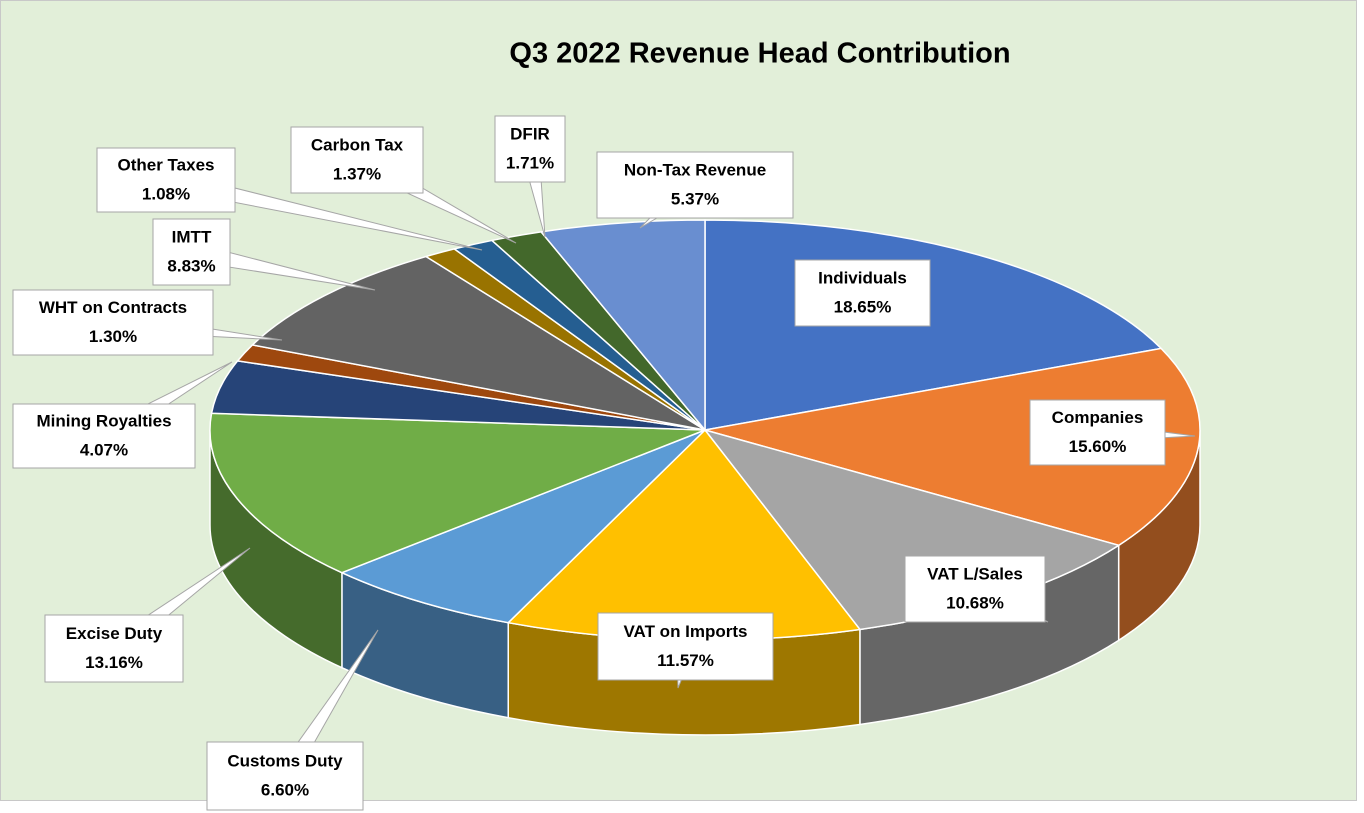 This screenshot has width=1364, height=813. I want to click on label-value: 1.08%, so click(166, 193).